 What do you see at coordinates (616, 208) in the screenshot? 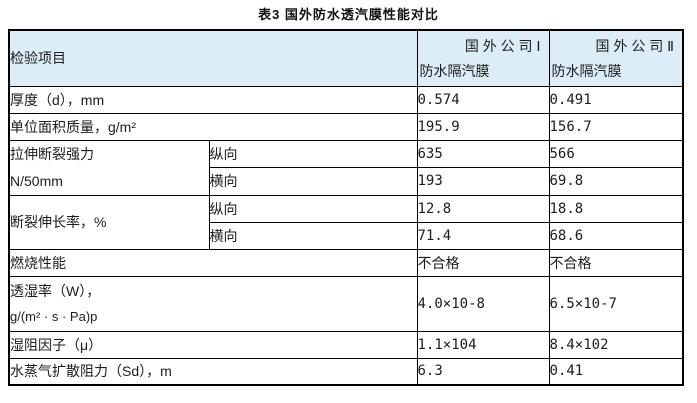
I see `elongation-longitudinal-company2-value: 18.8` at bounding box center [616, 208].